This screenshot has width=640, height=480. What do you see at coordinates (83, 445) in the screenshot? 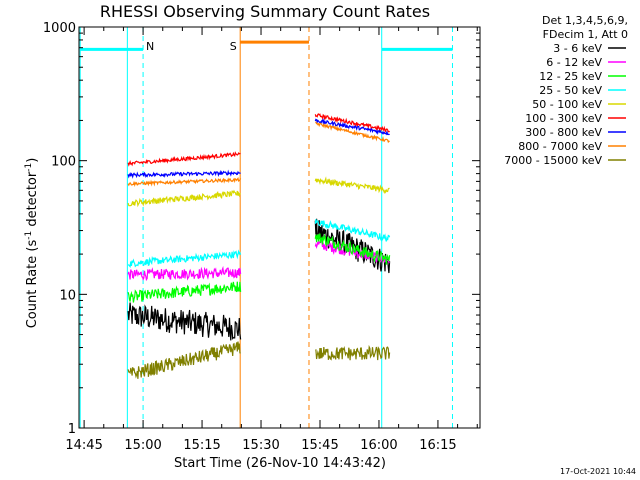
I see `x-tick-label-0: 14:45` at bounding box center [83, 445].